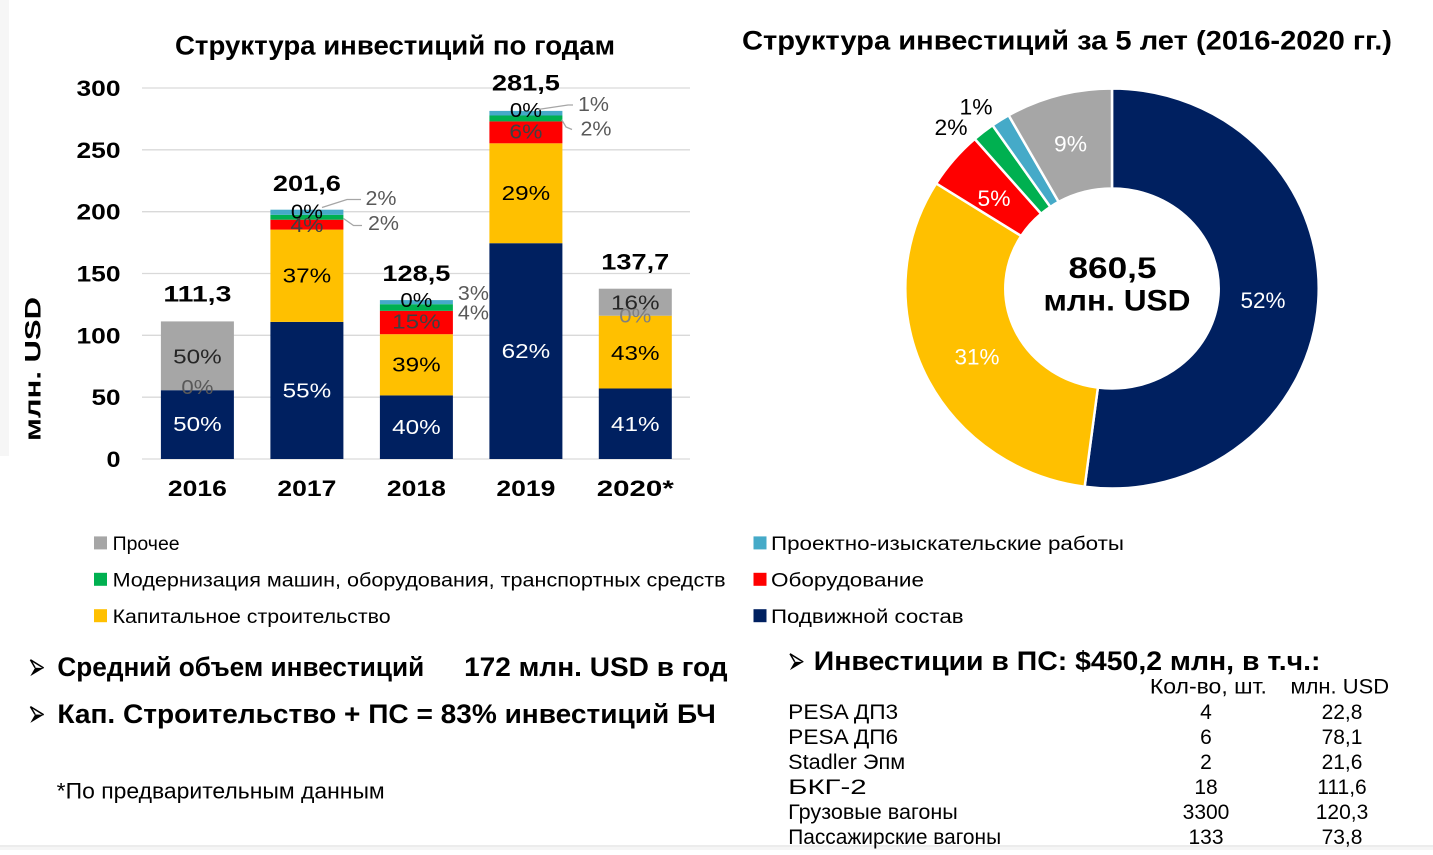 The image size is (1433, 855). Describe the element at coordinates (252, 617) in the screenshot. I see `svg-text: Капитальное строительство` at that location.